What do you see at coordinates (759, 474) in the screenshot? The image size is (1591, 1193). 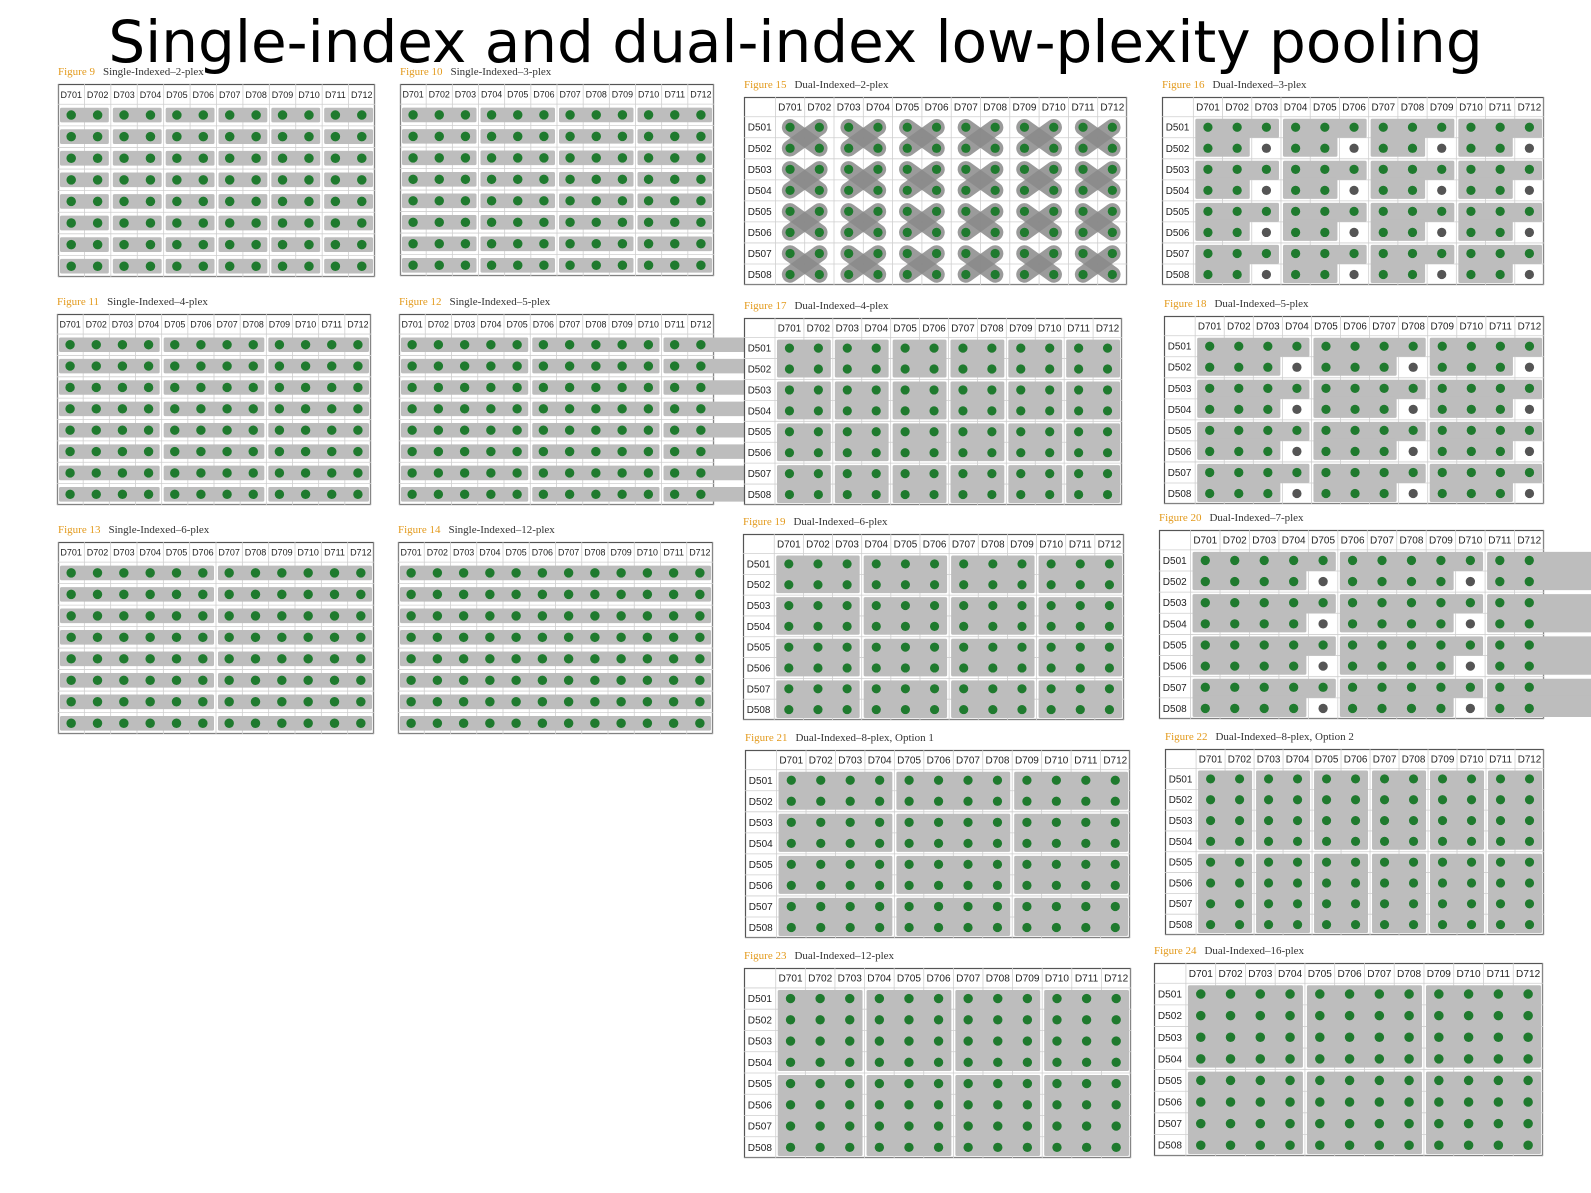 I see `row-label: D507` at bounding box center [759, 474].